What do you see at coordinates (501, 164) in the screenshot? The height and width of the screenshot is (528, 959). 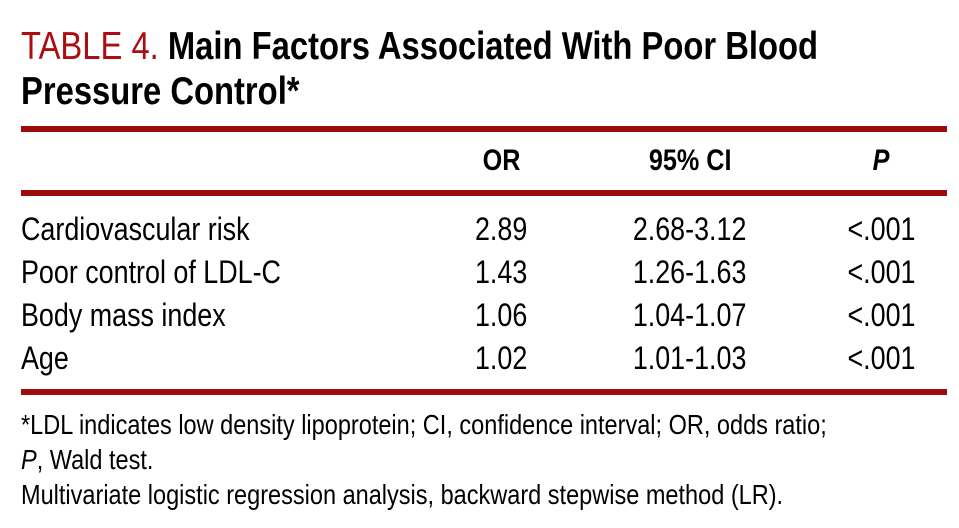 I see `col-header-or: OR` at bounding box center [501, 164].